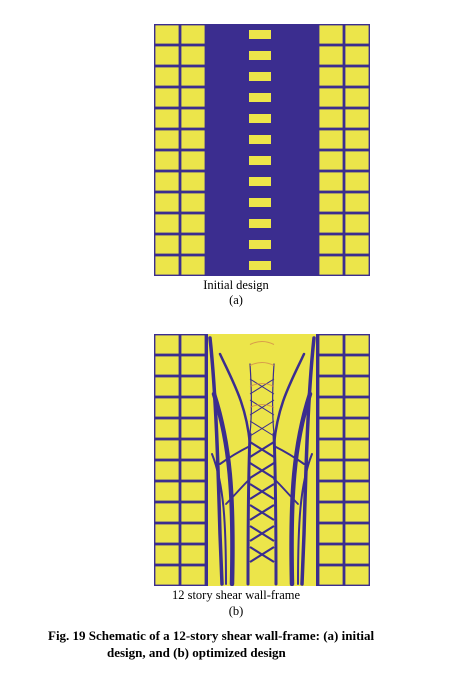 This screenshot has width=472, height=681. Describe the element at coordinates (236, 611) in the screenshot. I see `panel-b-label: (b)` at that location.